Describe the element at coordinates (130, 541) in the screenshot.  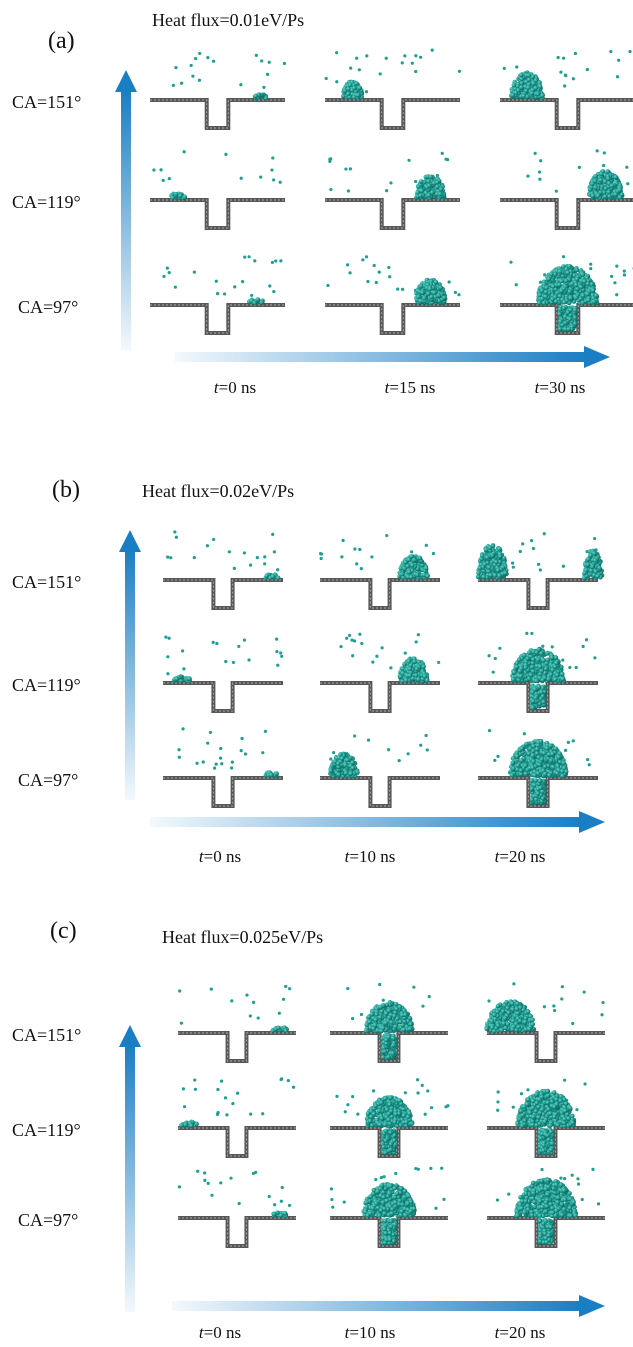
I see `ca-axis-arrow-head` at that location.